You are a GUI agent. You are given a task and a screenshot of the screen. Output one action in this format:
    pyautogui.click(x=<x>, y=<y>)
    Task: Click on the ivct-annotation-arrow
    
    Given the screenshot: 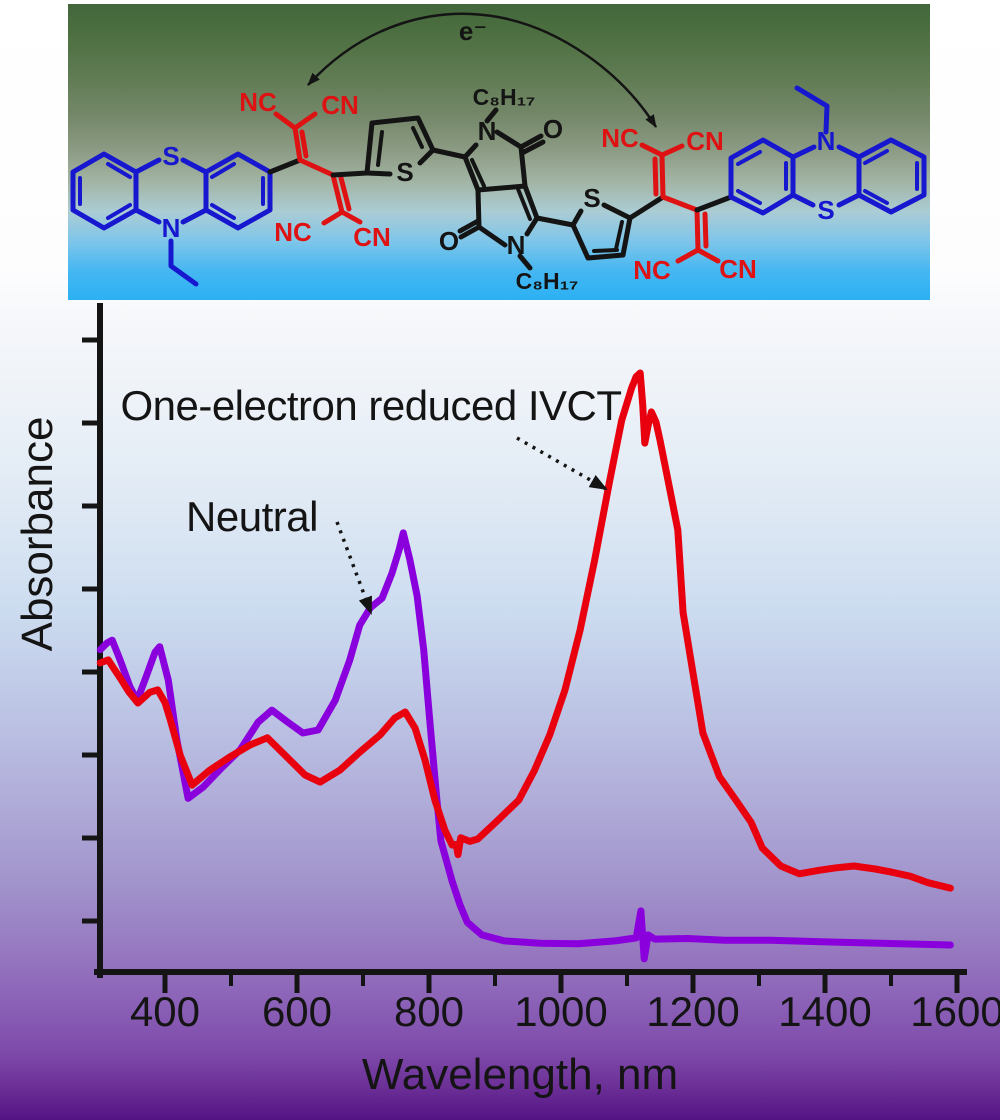 What is the action you would take?
    pyautogui.click(x=562, y=463)
    